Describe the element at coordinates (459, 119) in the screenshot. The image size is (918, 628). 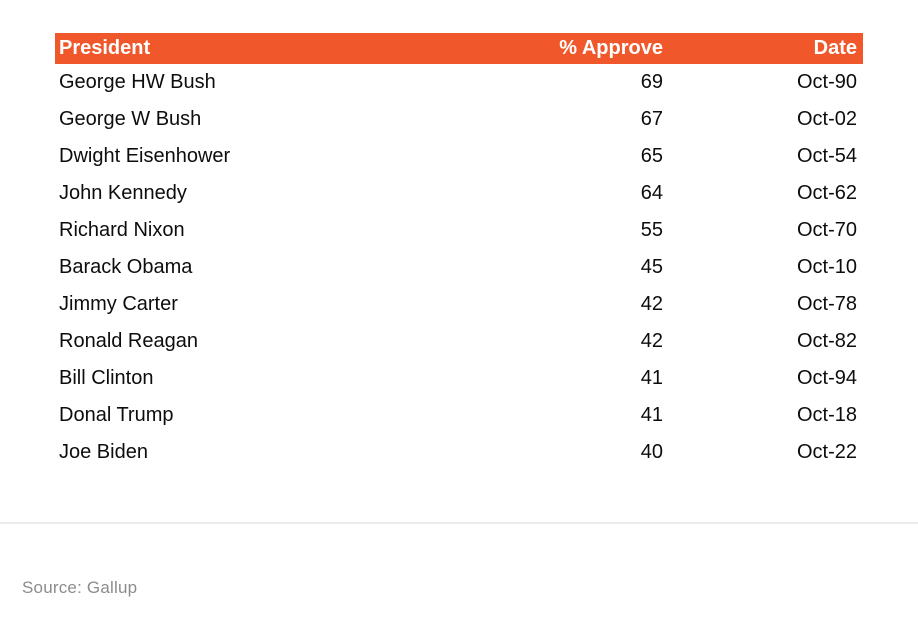
I see `table-row: George W Bush 67 Oct-02` at that location.